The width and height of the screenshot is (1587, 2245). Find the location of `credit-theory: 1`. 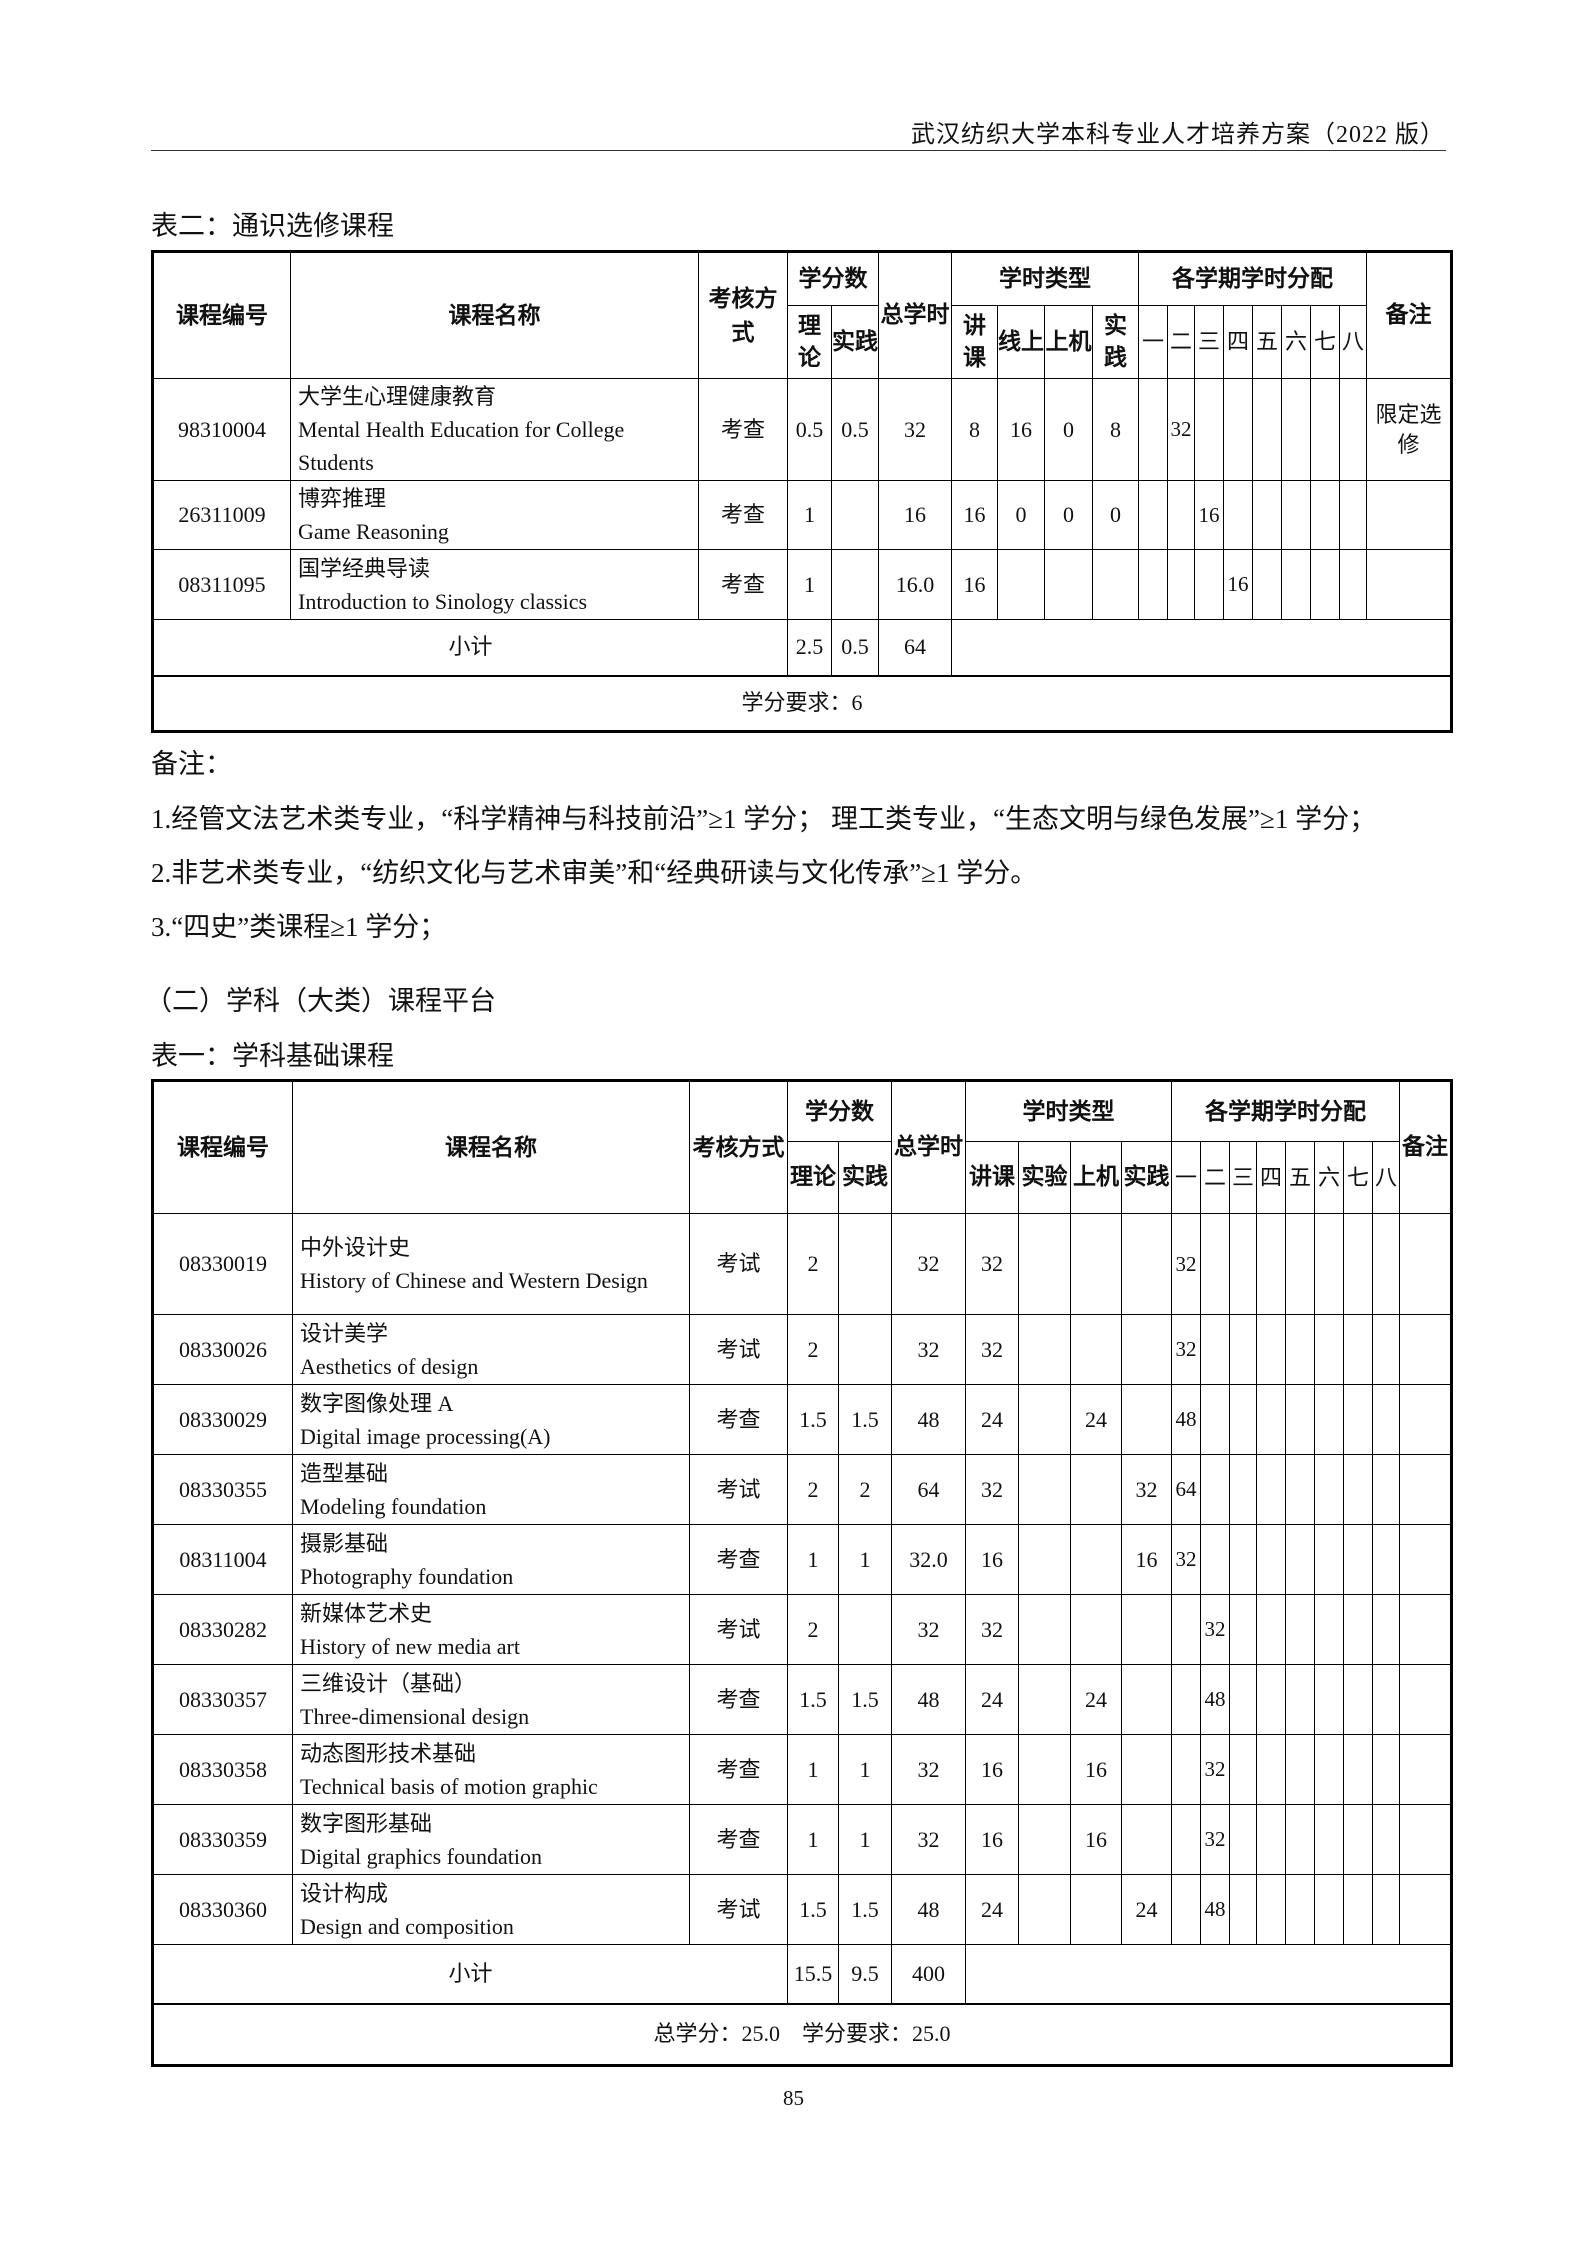

credit-theory: 1 is located at coordinates (813, 1839).